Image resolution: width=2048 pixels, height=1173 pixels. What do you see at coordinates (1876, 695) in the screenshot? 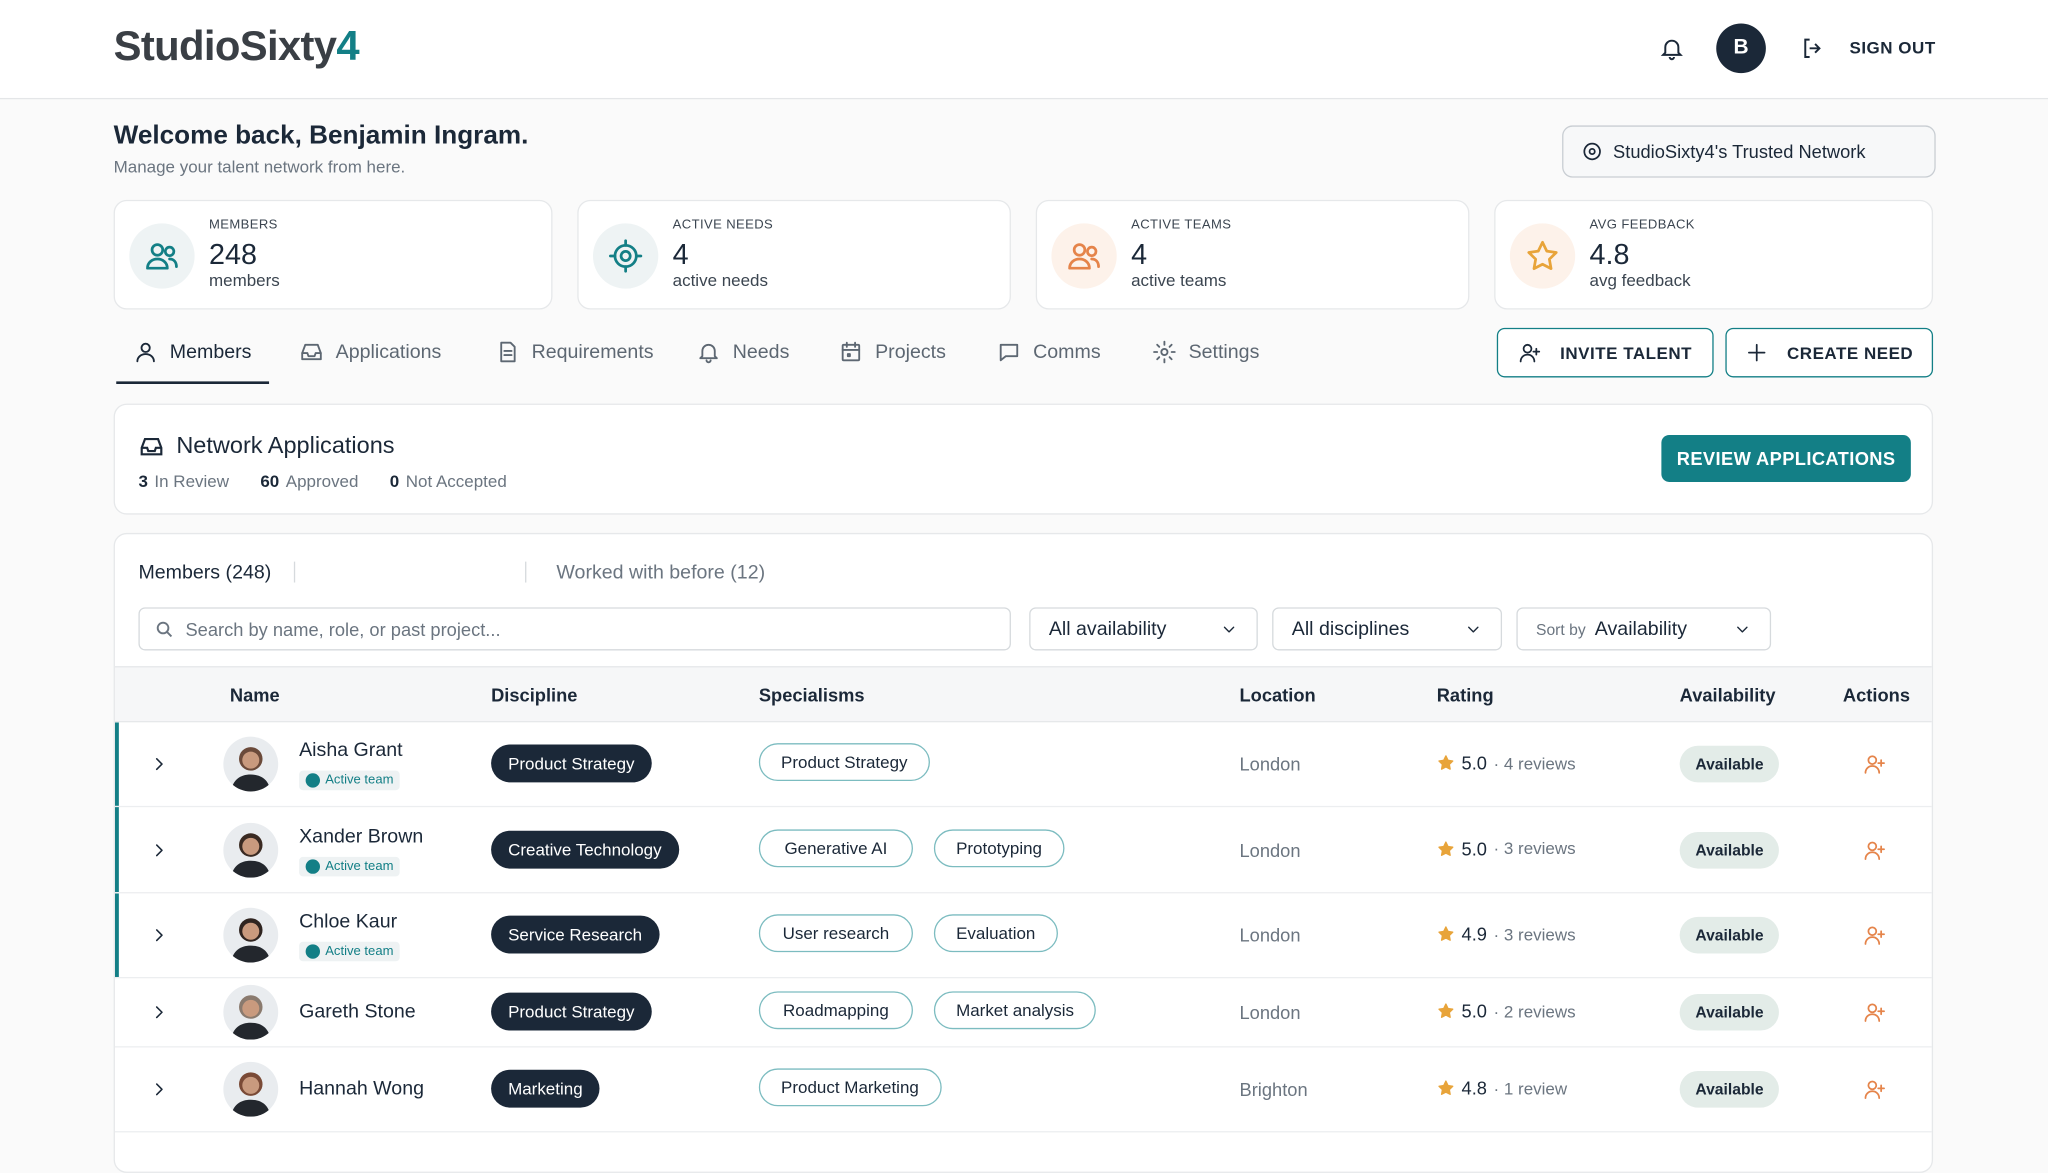
I see `column-header: Actions` at bounding box center [1876, 695].